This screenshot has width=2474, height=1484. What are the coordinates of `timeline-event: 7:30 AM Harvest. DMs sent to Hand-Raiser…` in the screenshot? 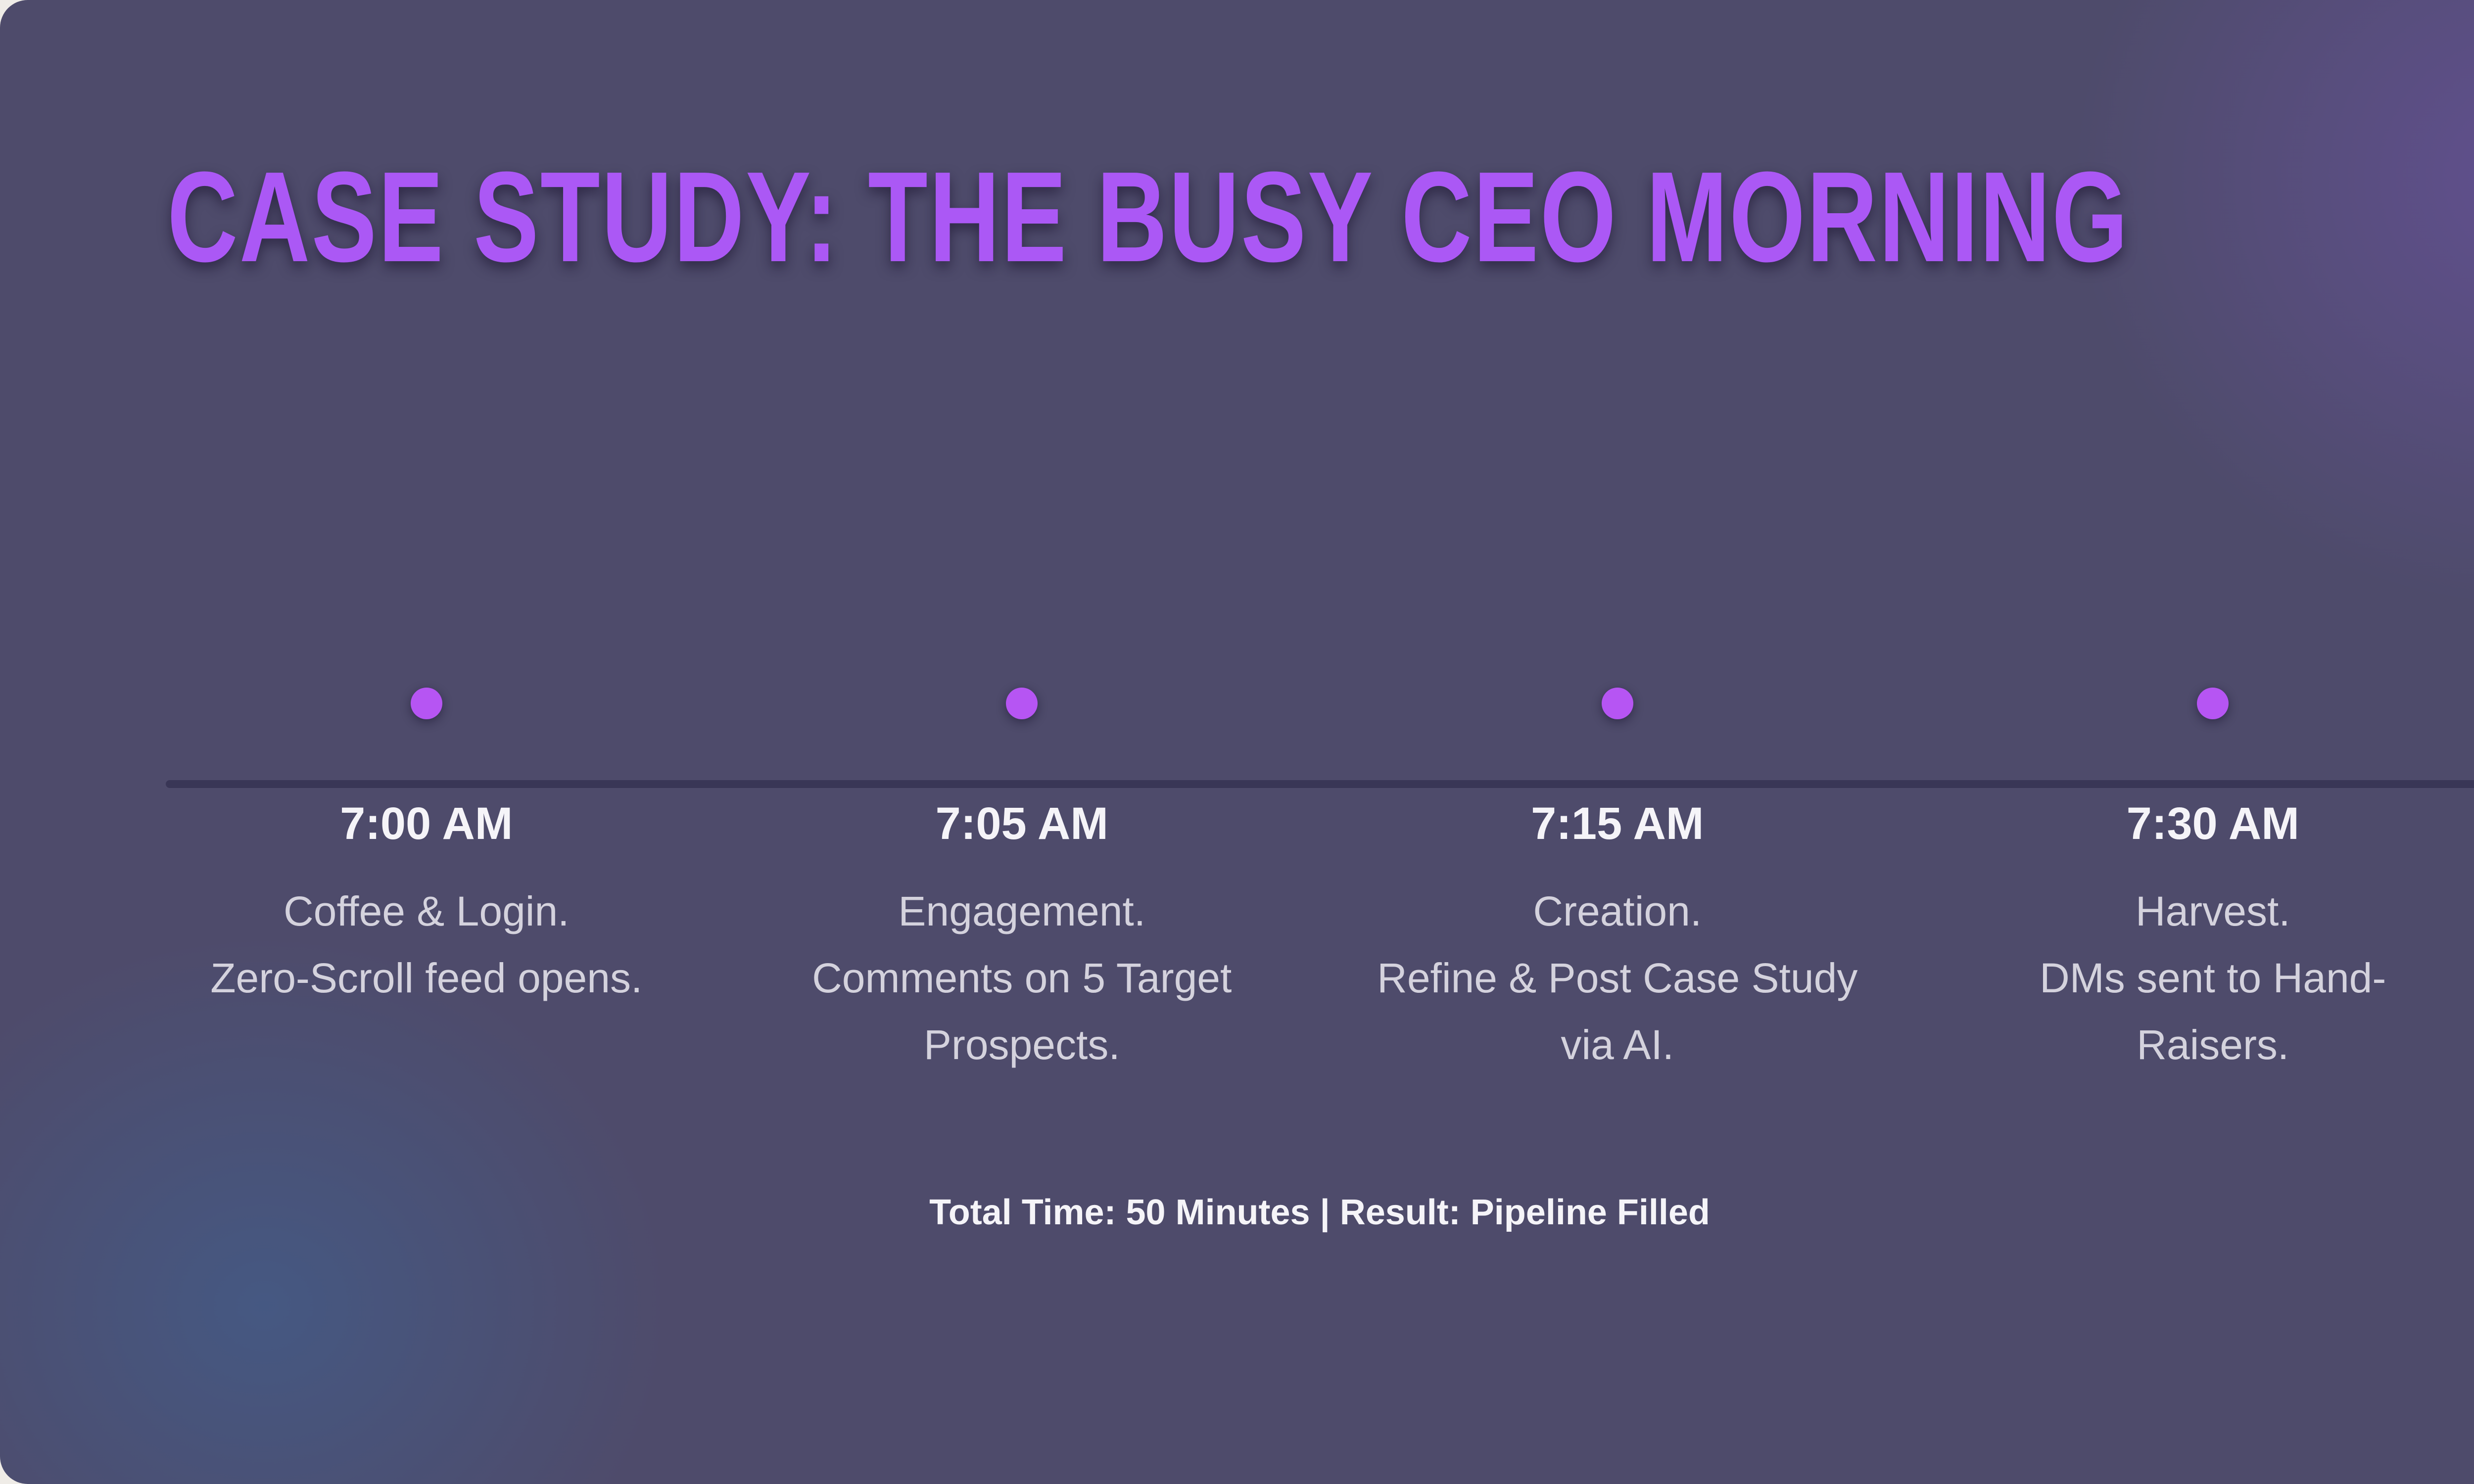 It's located at (2195, 883).